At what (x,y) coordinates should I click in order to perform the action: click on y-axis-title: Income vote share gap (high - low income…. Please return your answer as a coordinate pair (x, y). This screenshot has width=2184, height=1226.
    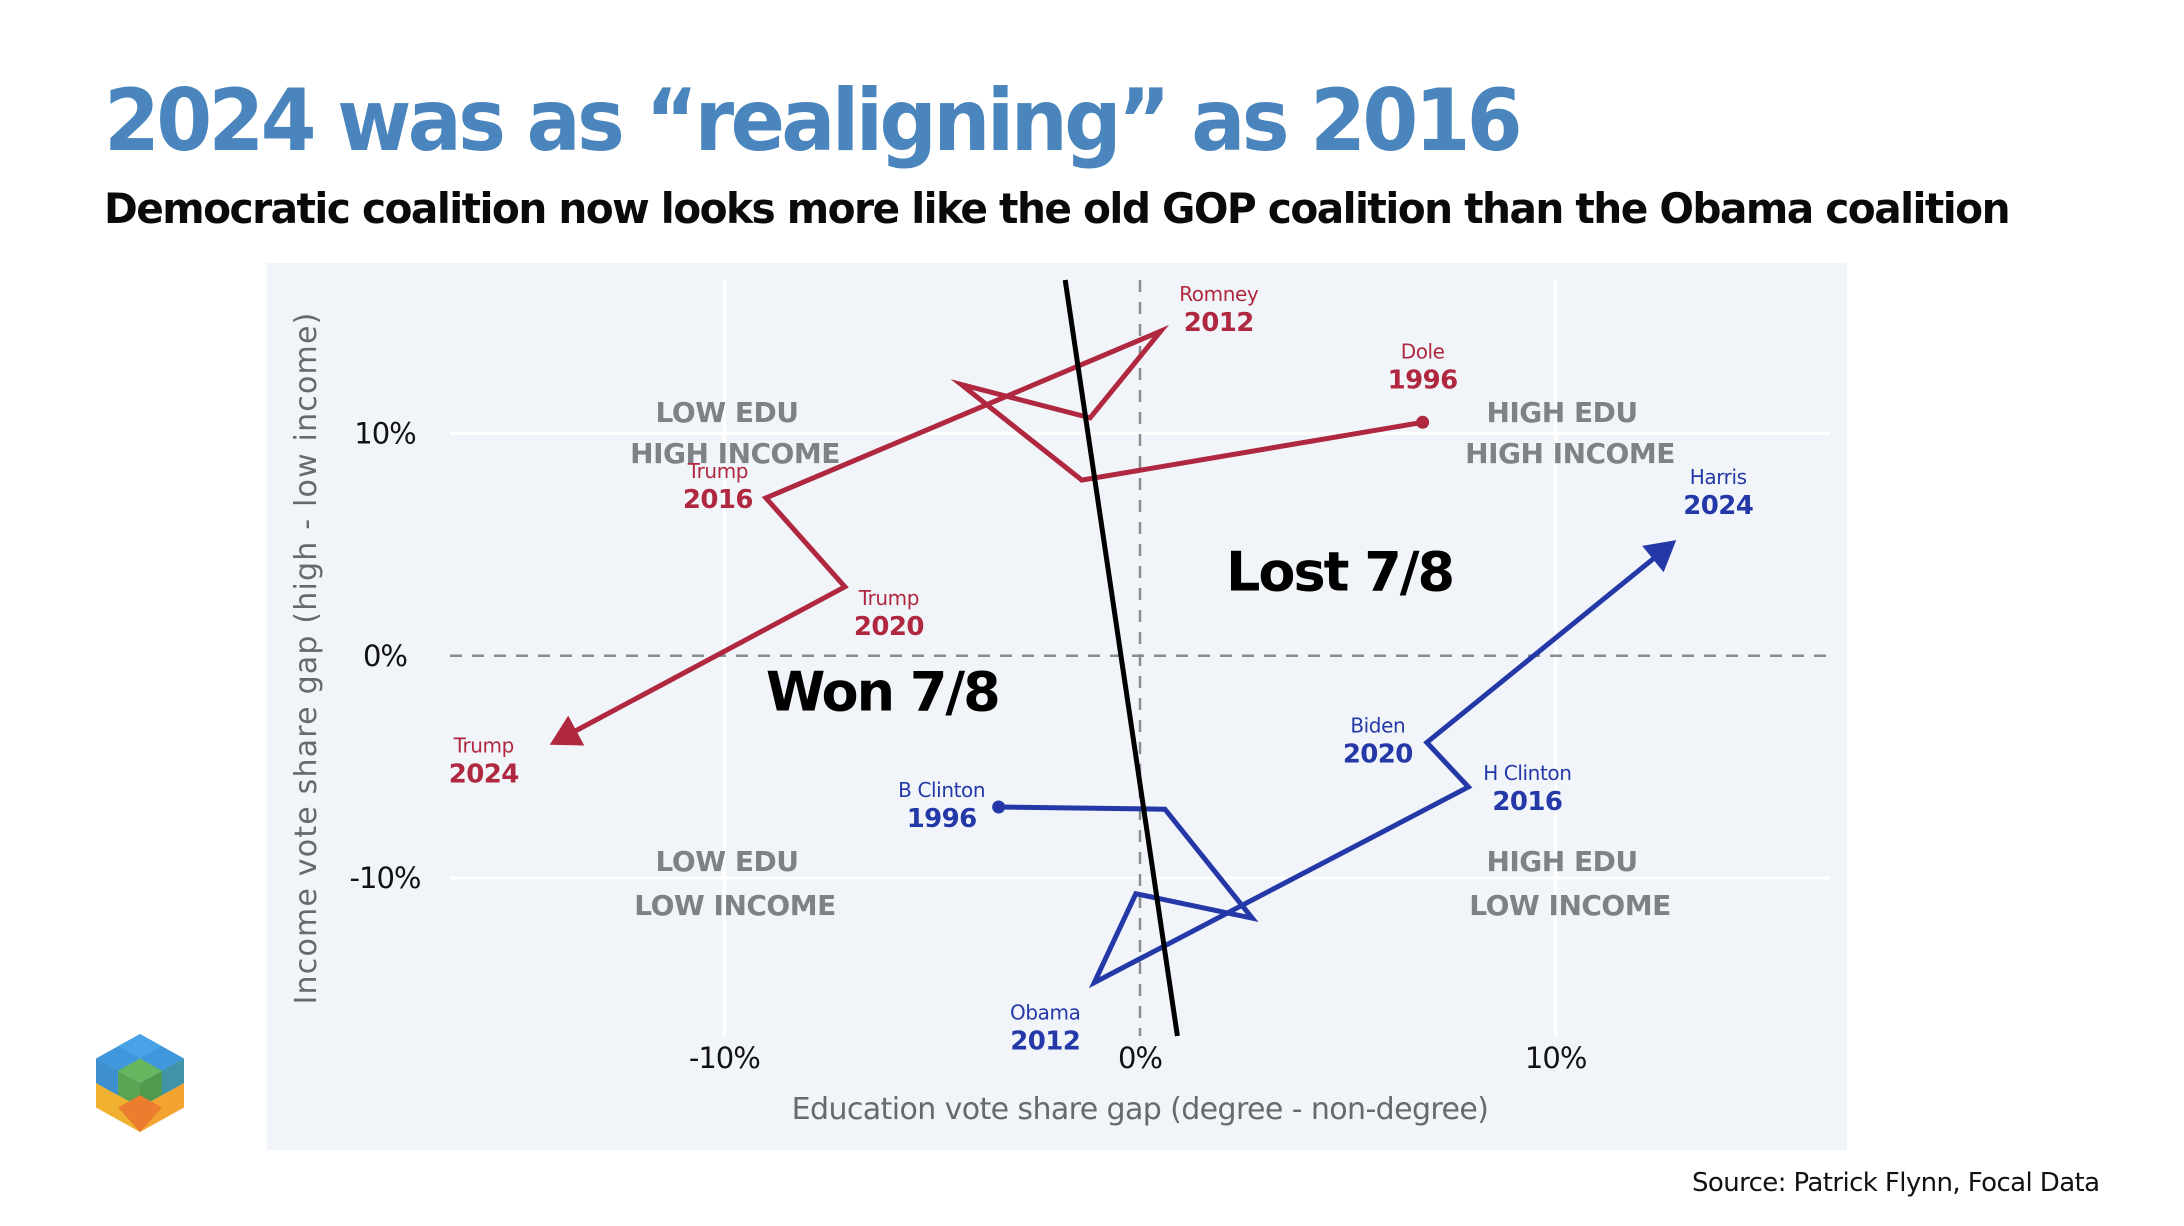
    Looking at the image, I should click on (306, 657).